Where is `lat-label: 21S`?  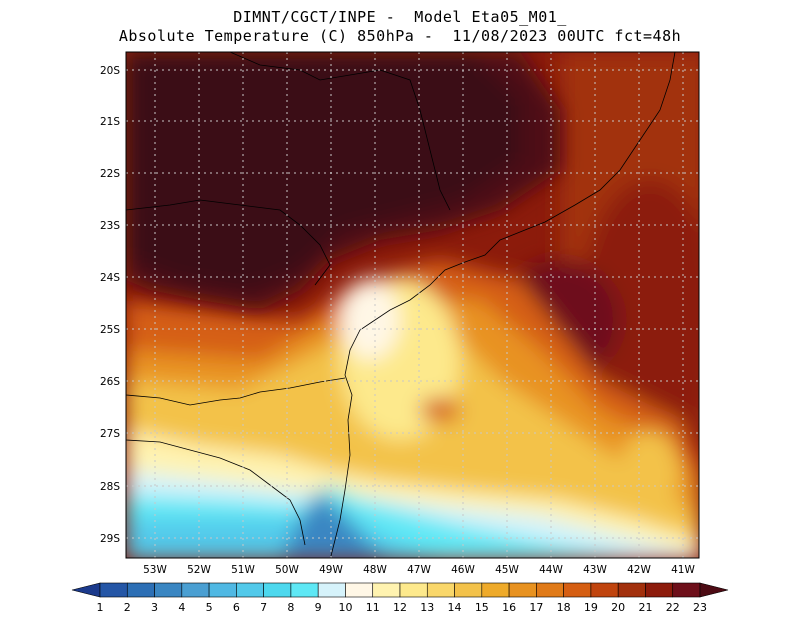 lat-label: 21S is located at coordinates (110, 122).